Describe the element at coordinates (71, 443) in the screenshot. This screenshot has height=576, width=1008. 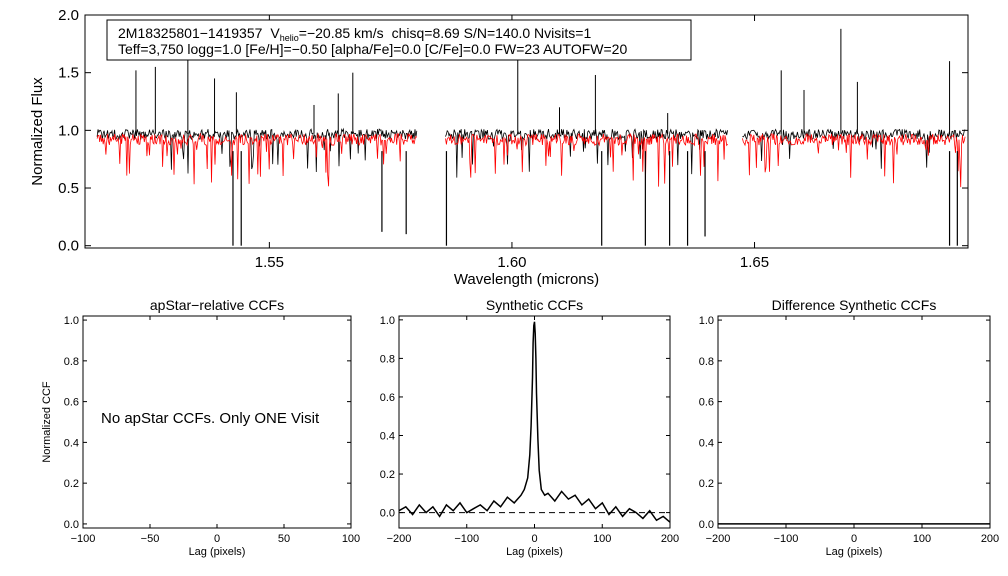
I see `apstar_ccf-y-tick-label: 0.4` at that location.